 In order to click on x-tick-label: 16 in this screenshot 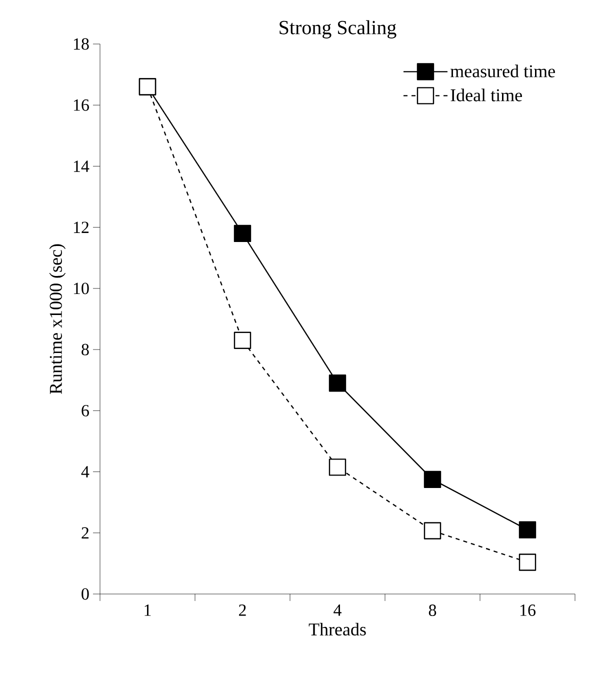, I will do `click(528, 610)`.